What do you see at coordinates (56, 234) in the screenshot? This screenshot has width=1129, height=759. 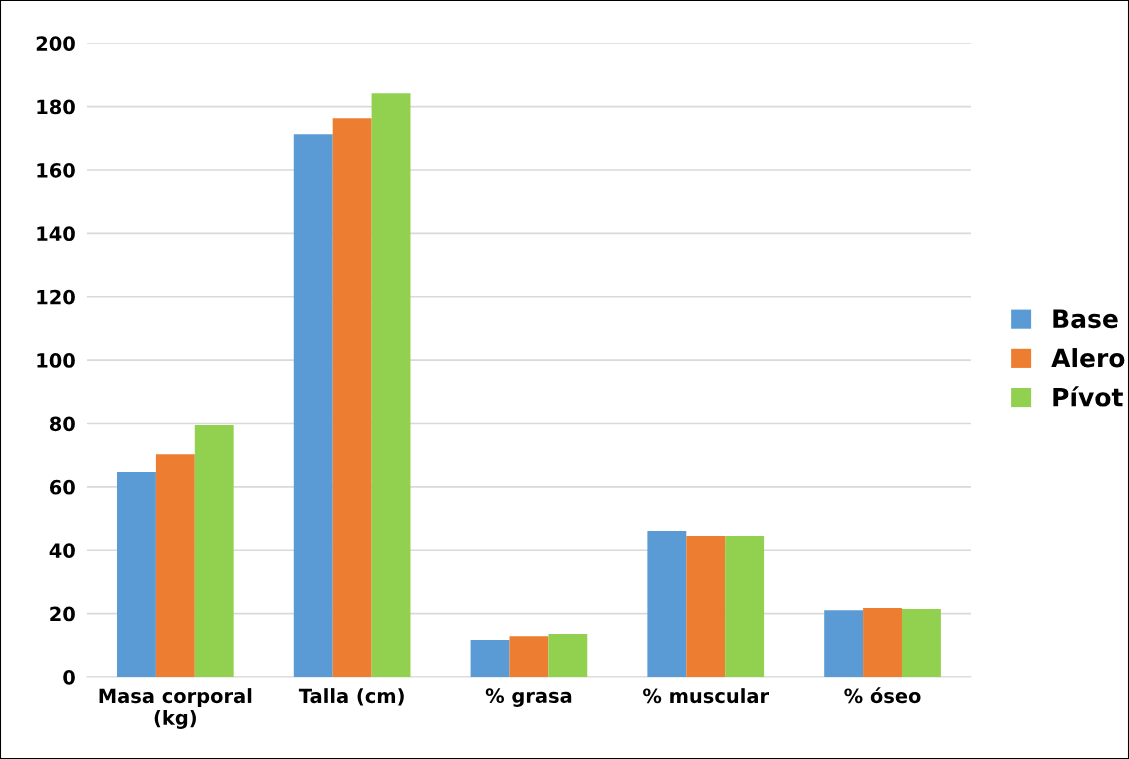 I see `y-tick-label: 140` at bounding box center [56, 234].